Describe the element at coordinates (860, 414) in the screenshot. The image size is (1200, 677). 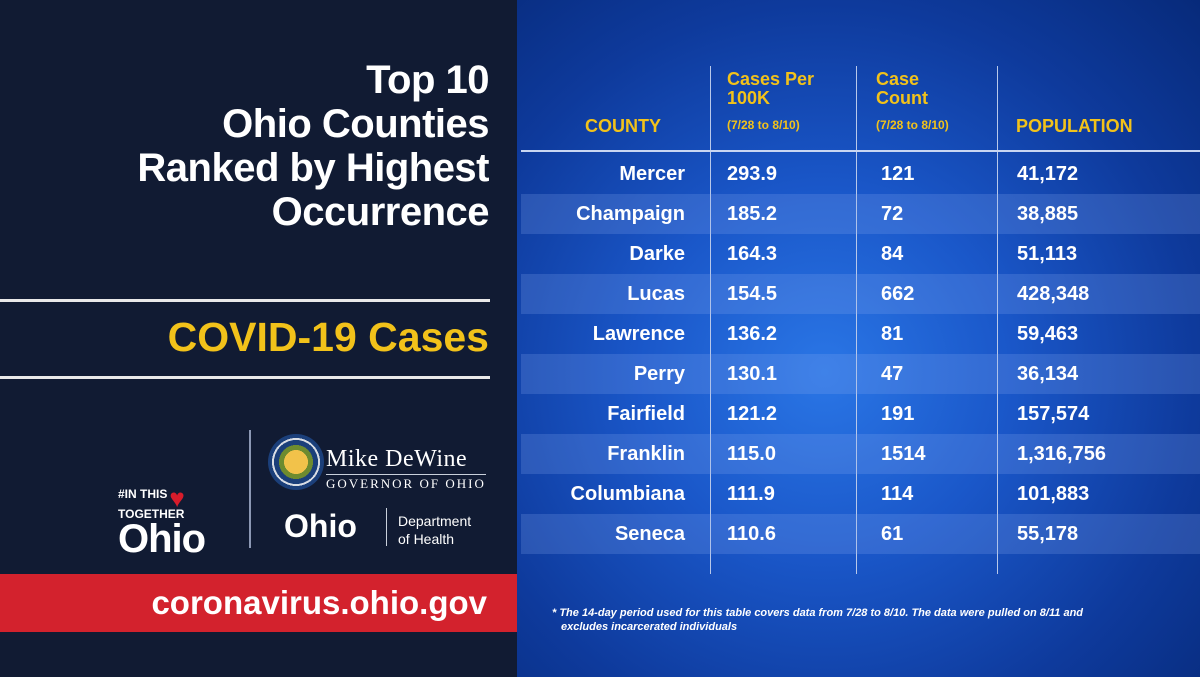
I see `table-row: Fairfield 121.2 191 157,574` at that location.